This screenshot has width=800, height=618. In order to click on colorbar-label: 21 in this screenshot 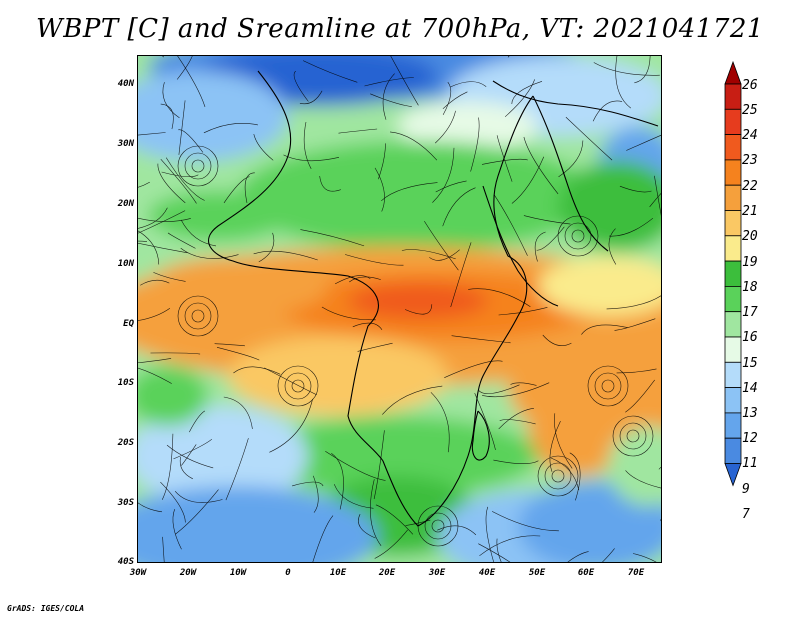, I will do `click(750, 211)`.